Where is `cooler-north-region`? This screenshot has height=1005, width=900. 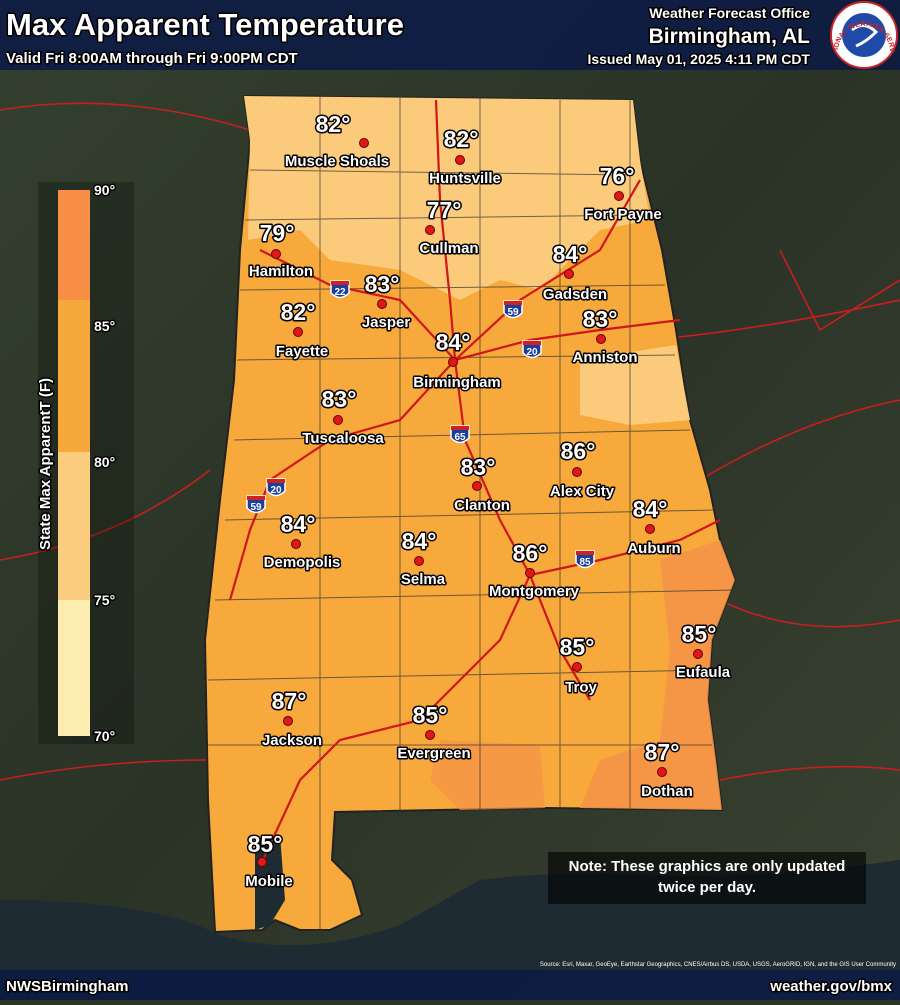 cooler-north-region is located at coordinates (447, 198).